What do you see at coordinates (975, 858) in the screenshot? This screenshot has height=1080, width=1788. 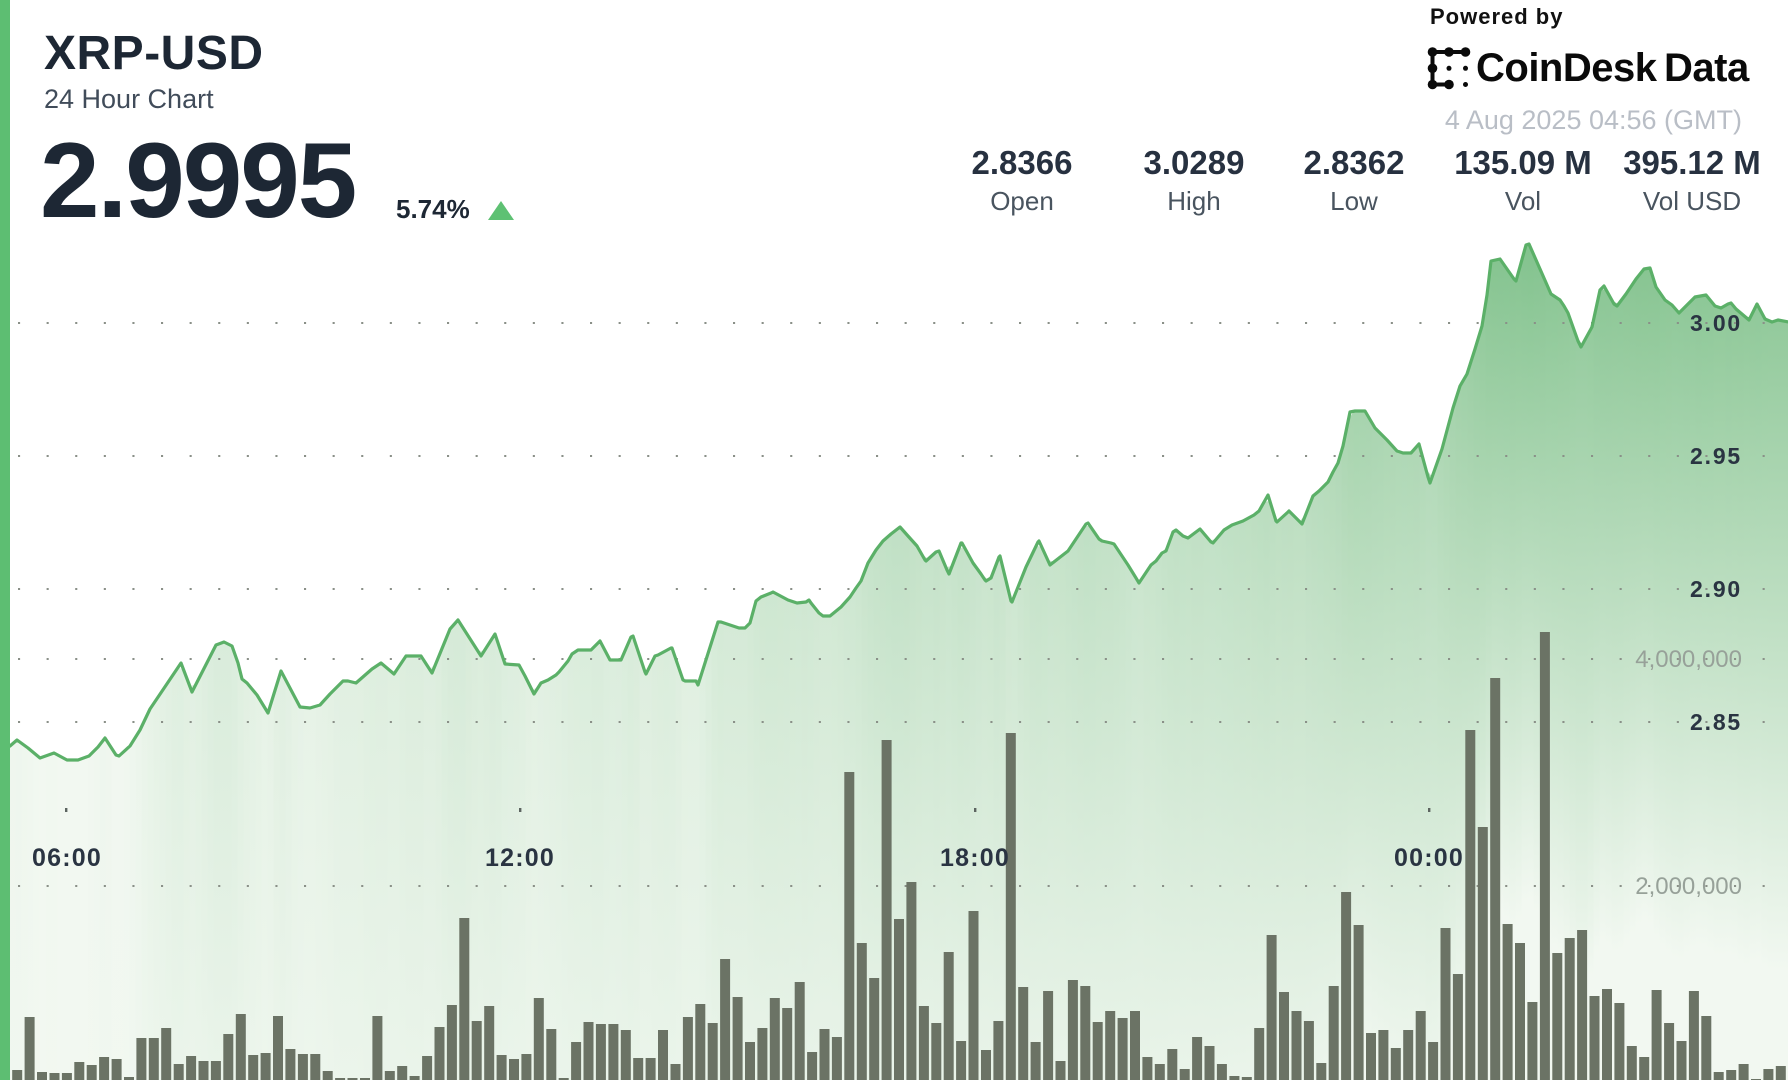 I see `svg-text: 18:00` at bounding box center [975, 858].